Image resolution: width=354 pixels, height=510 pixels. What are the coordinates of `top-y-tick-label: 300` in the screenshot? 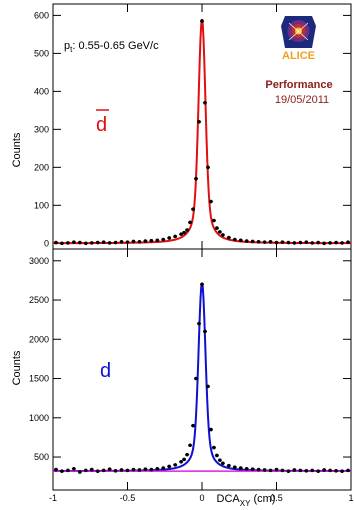 It's located at (41, 129).